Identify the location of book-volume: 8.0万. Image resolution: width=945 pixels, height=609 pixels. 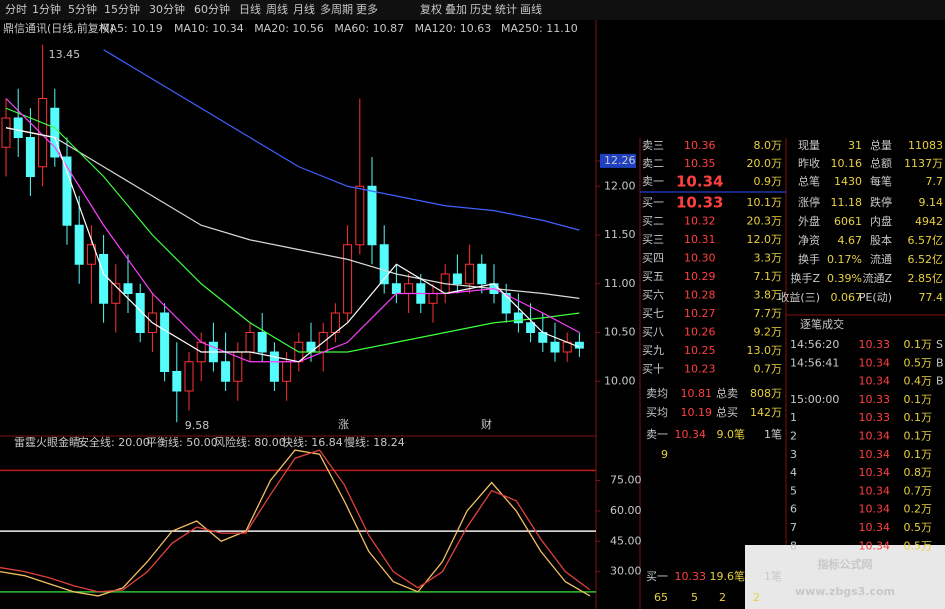
(768, 145).